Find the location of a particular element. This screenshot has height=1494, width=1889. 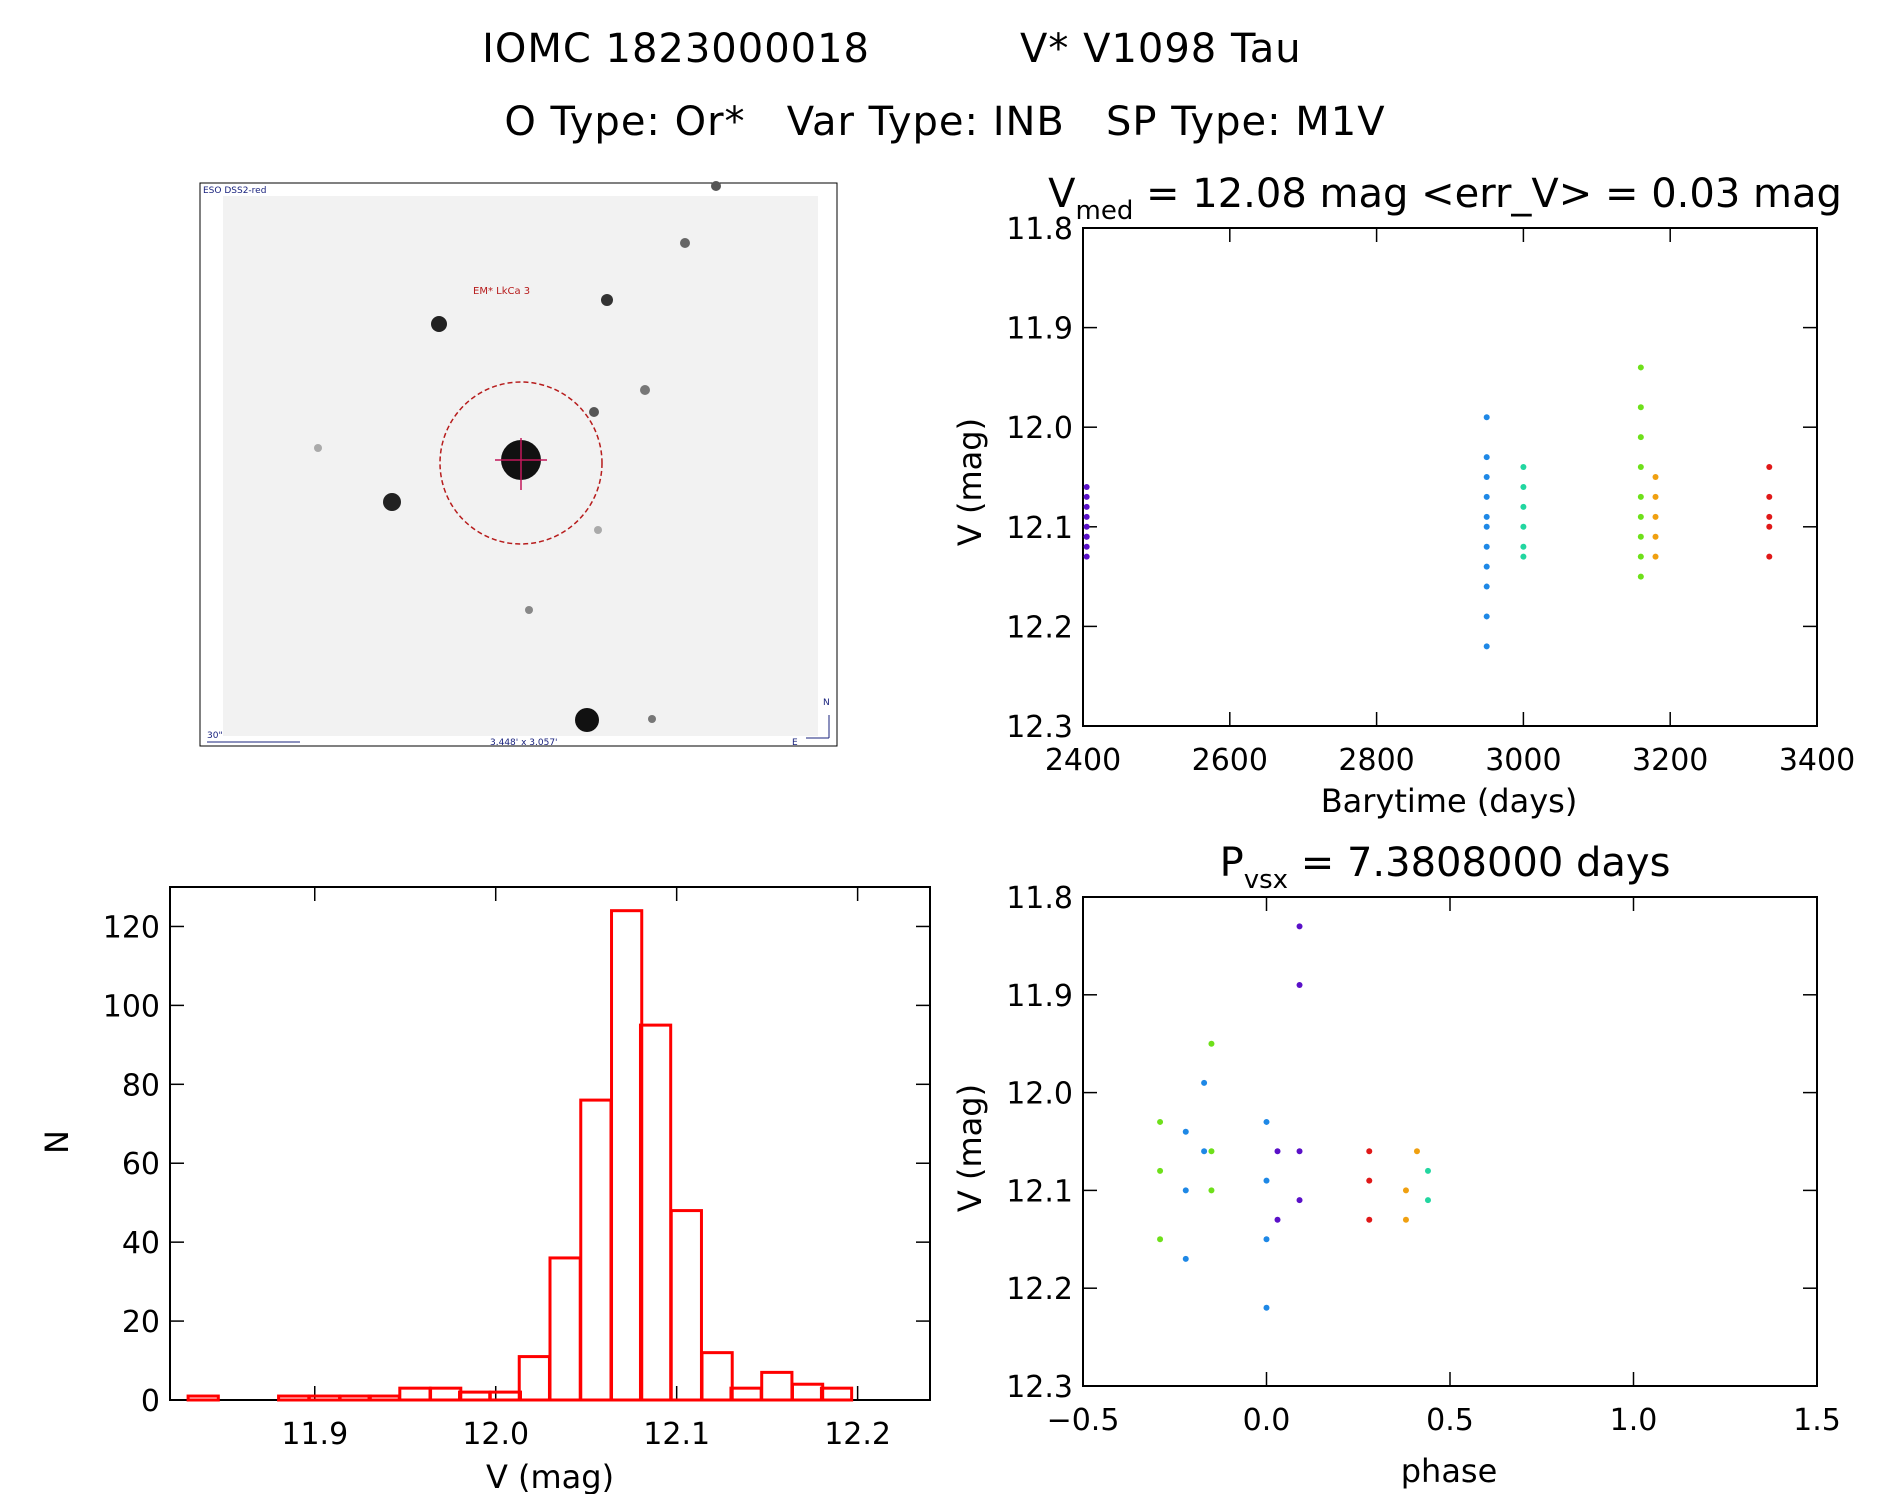

lightcurve-ytick-label: 11.8 is located at coordinates (1039, 229).